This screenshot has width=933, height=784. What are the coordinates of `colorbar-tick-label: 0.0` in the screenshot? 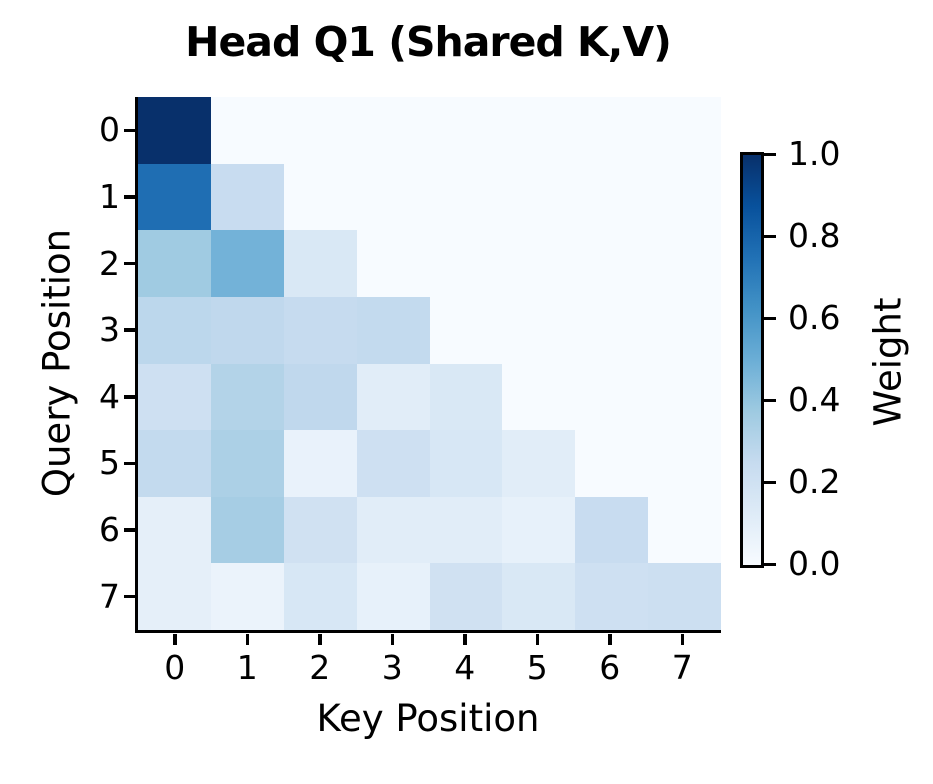 It's located at (814, 563).